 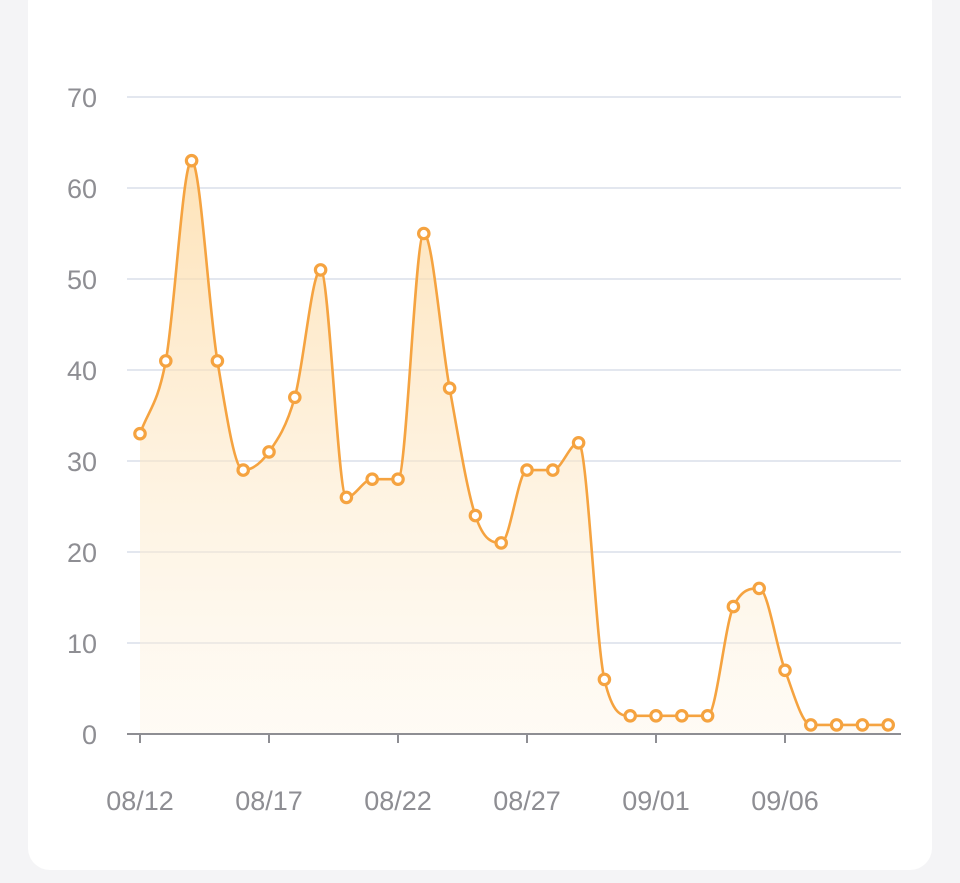 I want to click on x-tick-label: 08/17, so click(x=269, y=801).